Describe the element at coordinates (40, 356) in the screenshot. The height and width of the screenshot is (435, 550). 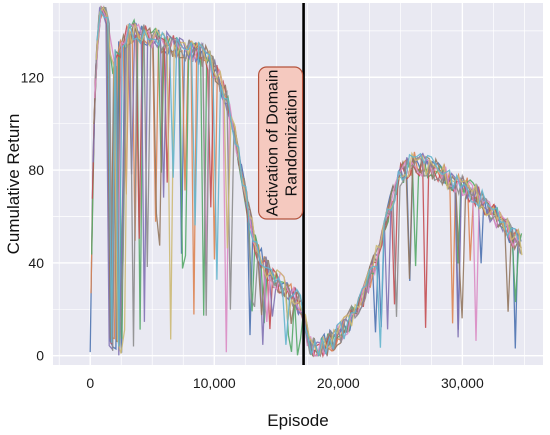
I see `y-tick-label: 0` at that location.